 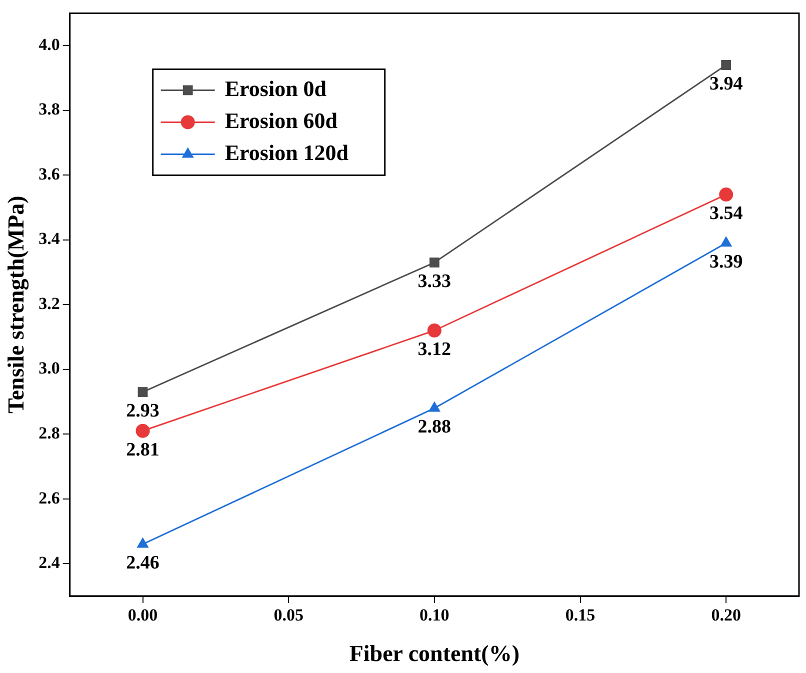 What do you see at coordinates (49, 368) in the screenshot?
I see `y-tick-label: 3.0` at bounding box center [49, 368].